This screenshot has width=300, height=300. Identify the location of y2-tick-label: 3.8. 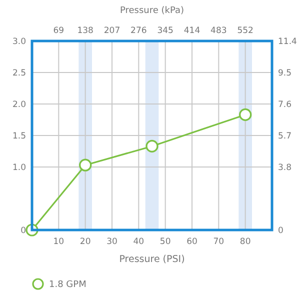
(285, 168).